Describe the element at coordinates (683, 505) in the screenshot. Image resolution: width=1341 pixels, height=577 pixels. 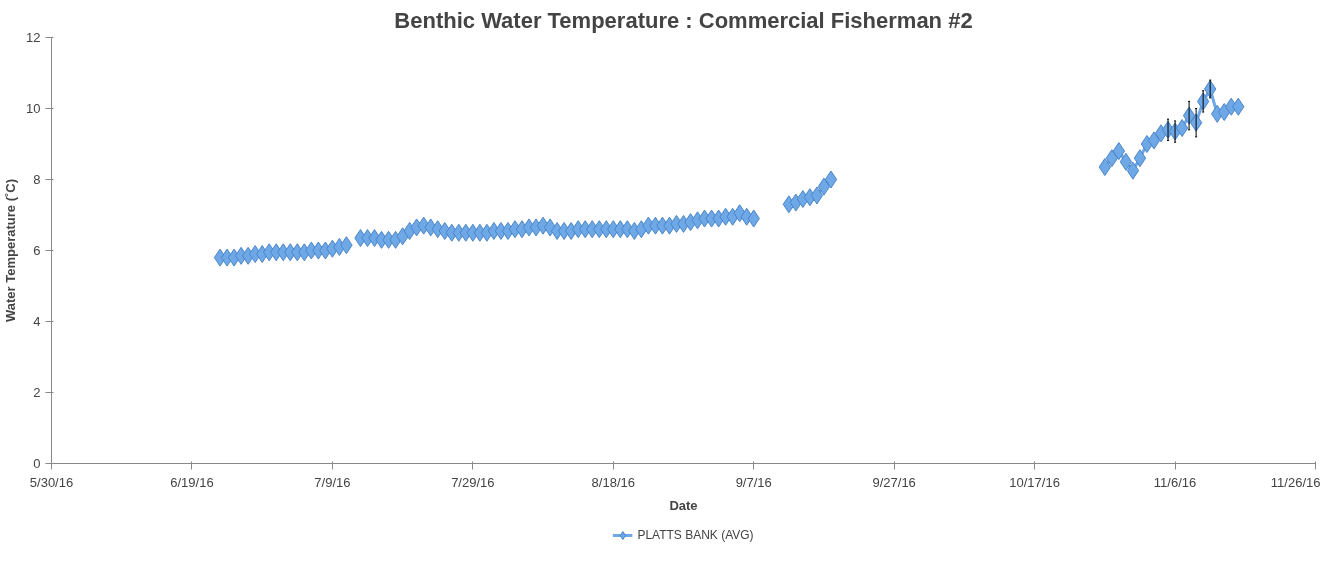
I see `x-axis-title: Date` at that location.